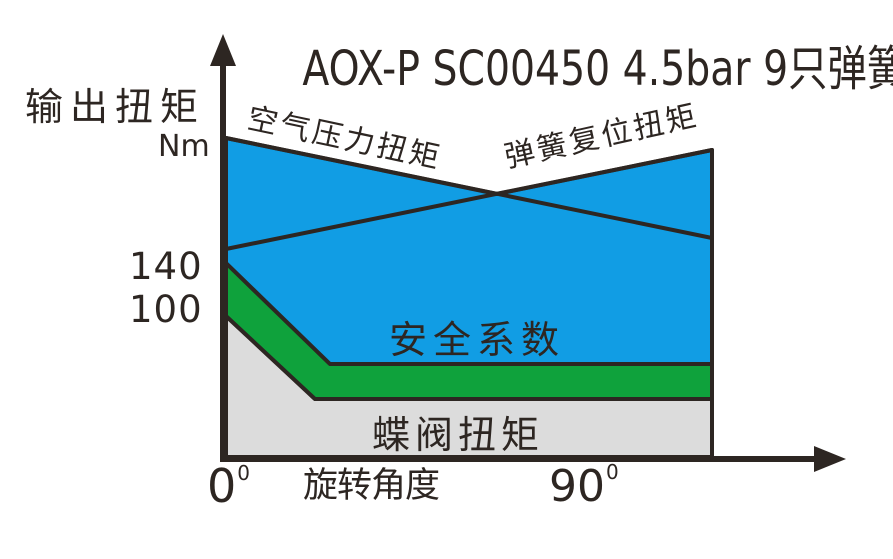 Image resolution: width=893 pixels, height=559 pixels. Describe the element at coordinates (597, 69) in the screenshot. I see `chart-title: AOX-P SC00450 4.5bar 9只弹簧` at that location.